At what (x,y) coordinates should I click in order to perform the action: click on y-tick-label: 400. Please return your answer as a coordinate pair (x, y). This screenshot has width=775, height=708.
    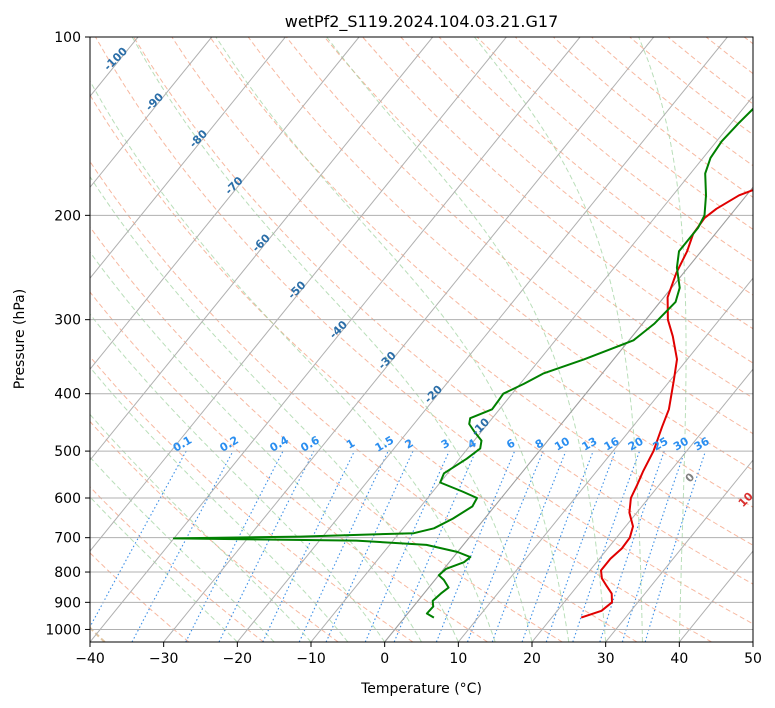
    Looking at the image, I should click on (67, 395).